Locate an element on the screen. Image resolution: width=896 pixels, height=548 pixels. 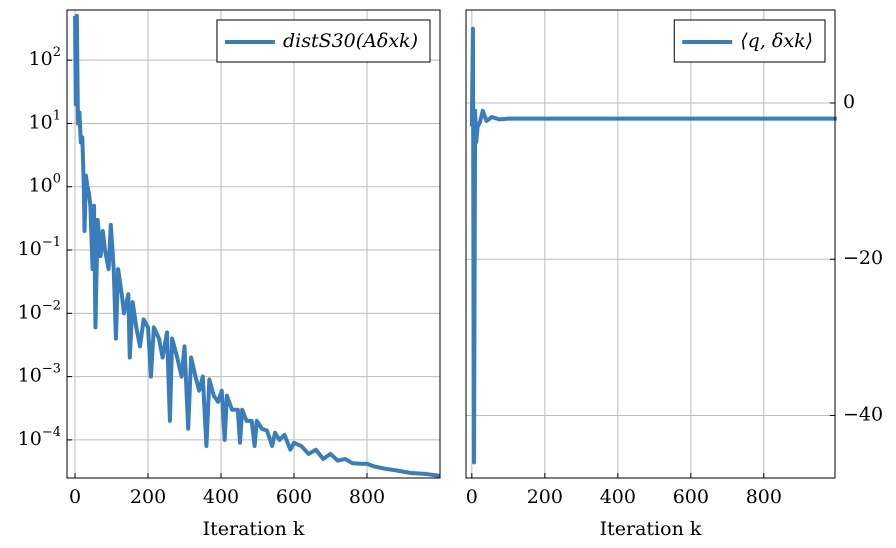
y-tick-label: 10⁰ is located at coordinates (45, 184).